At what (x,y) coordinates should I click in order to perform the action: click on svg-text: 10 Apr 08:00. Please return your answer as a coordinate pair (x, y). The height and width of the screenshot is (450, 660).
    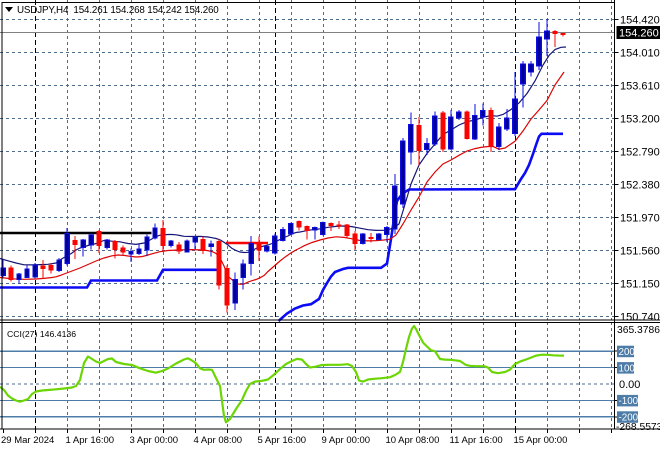
    Looking at the image, I should click on (413, 440).